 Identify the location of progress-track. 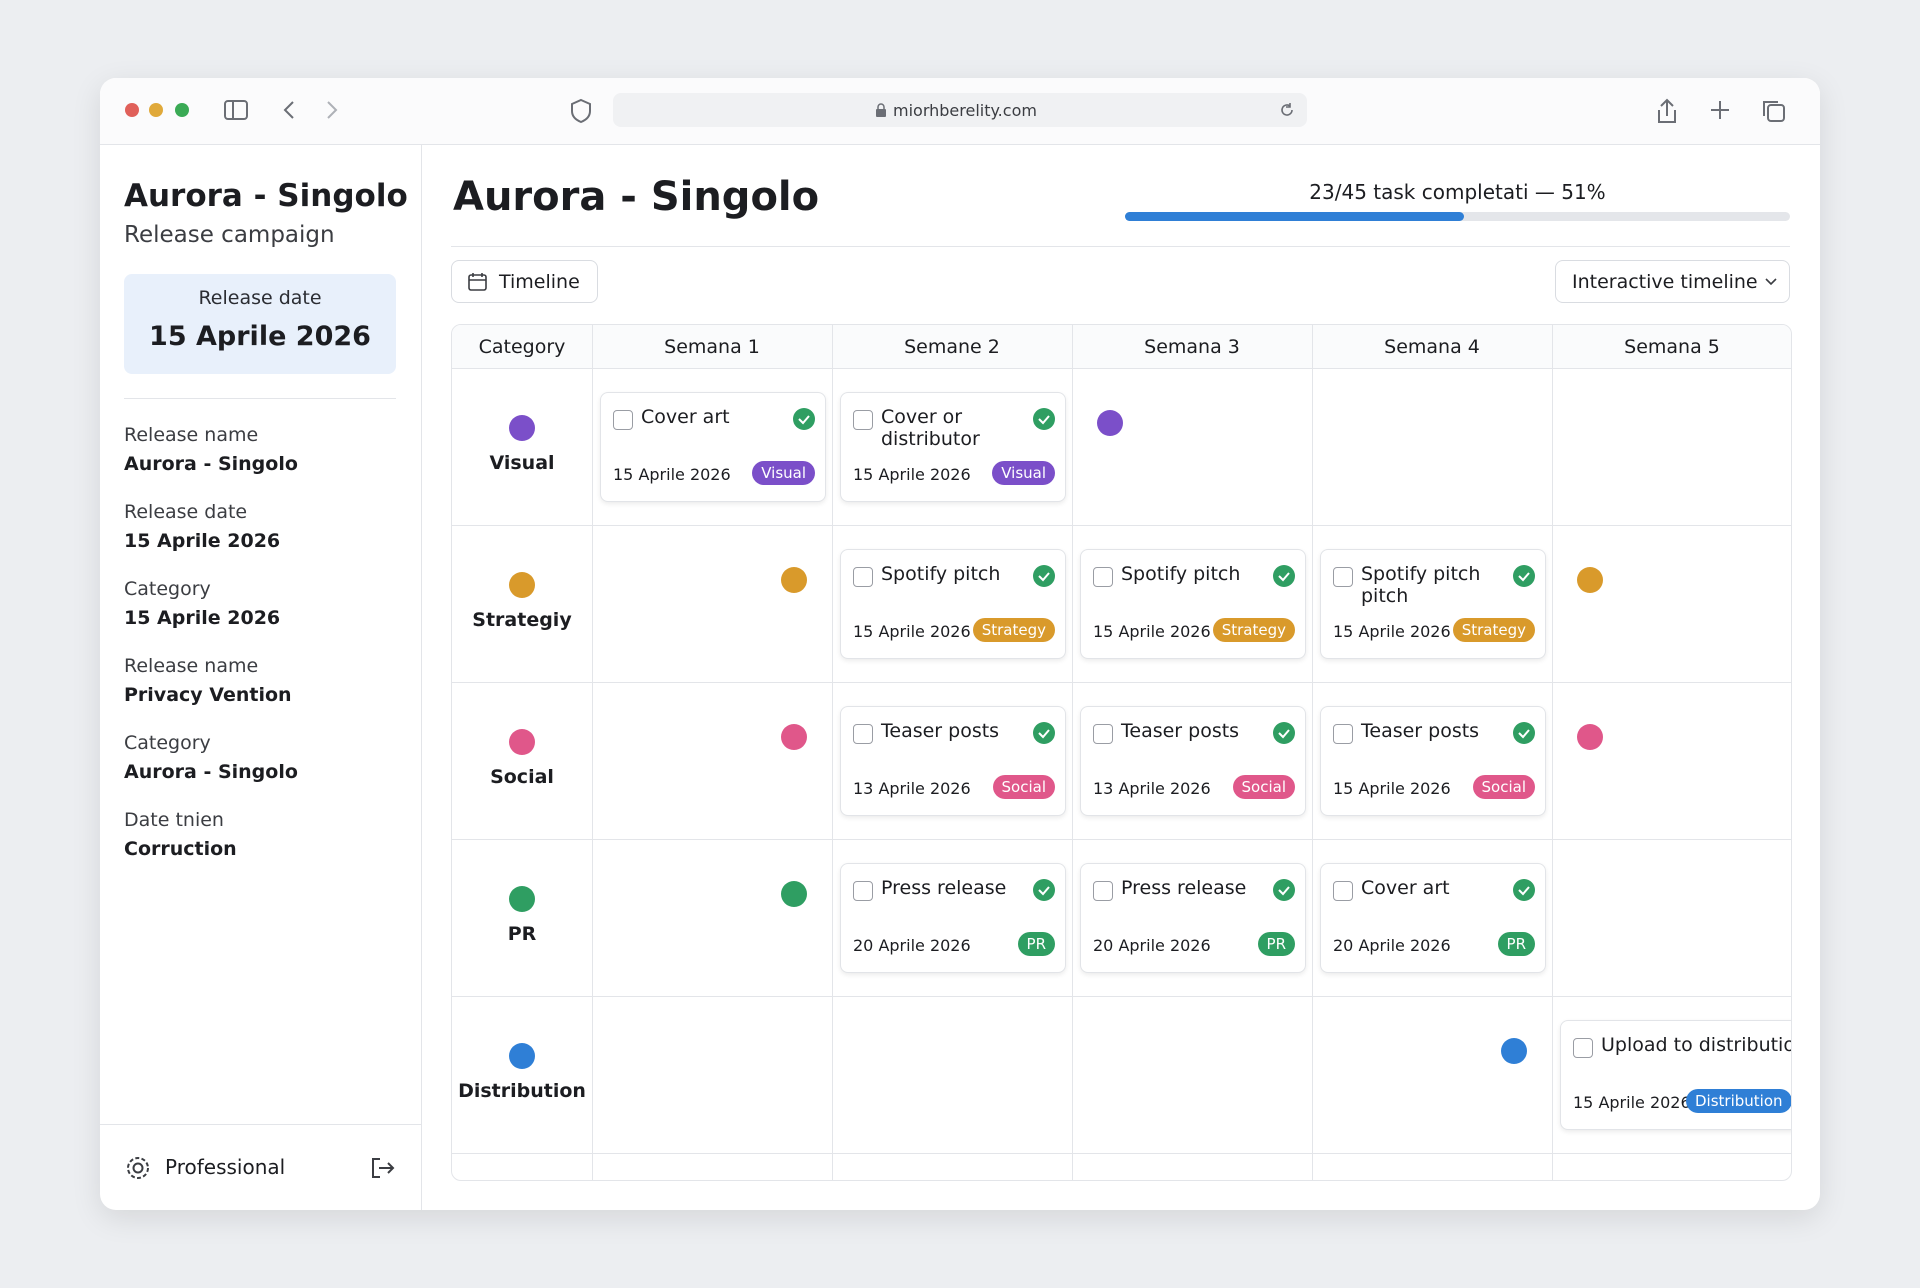
(1457, 216).